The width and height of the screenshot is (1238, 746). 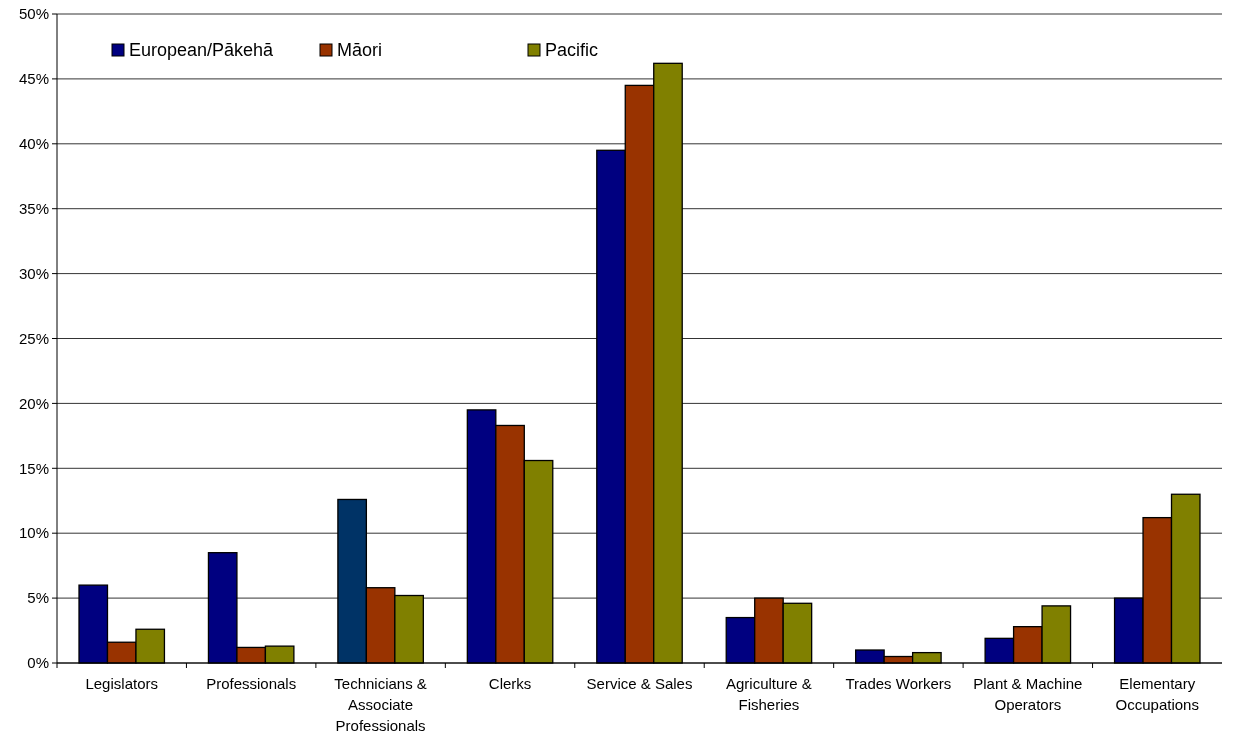 I want to click on y-tick-label: 20%, so click(x=33, y=403).